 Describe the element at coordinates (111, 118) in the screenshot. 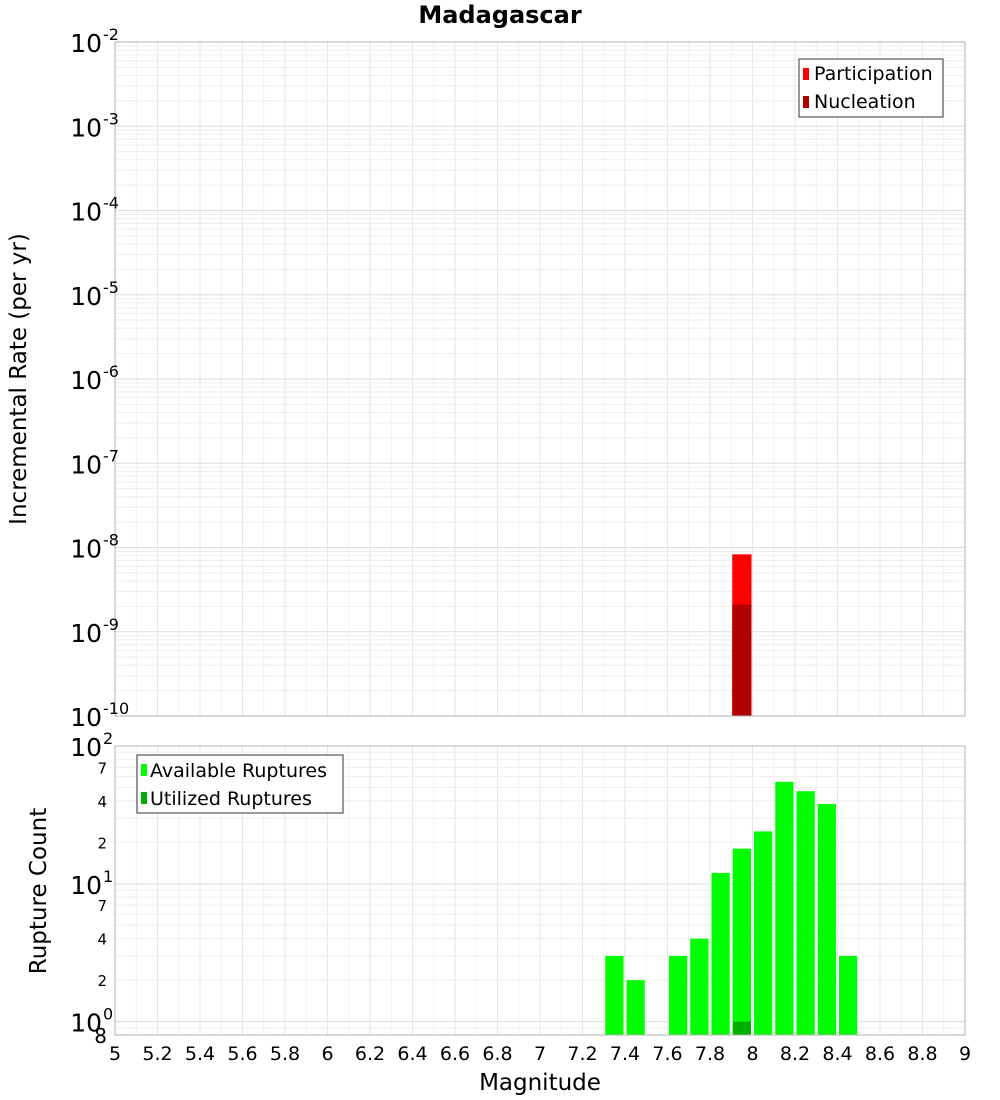

I see `rate-y-tick-exponent: -3` at that location.